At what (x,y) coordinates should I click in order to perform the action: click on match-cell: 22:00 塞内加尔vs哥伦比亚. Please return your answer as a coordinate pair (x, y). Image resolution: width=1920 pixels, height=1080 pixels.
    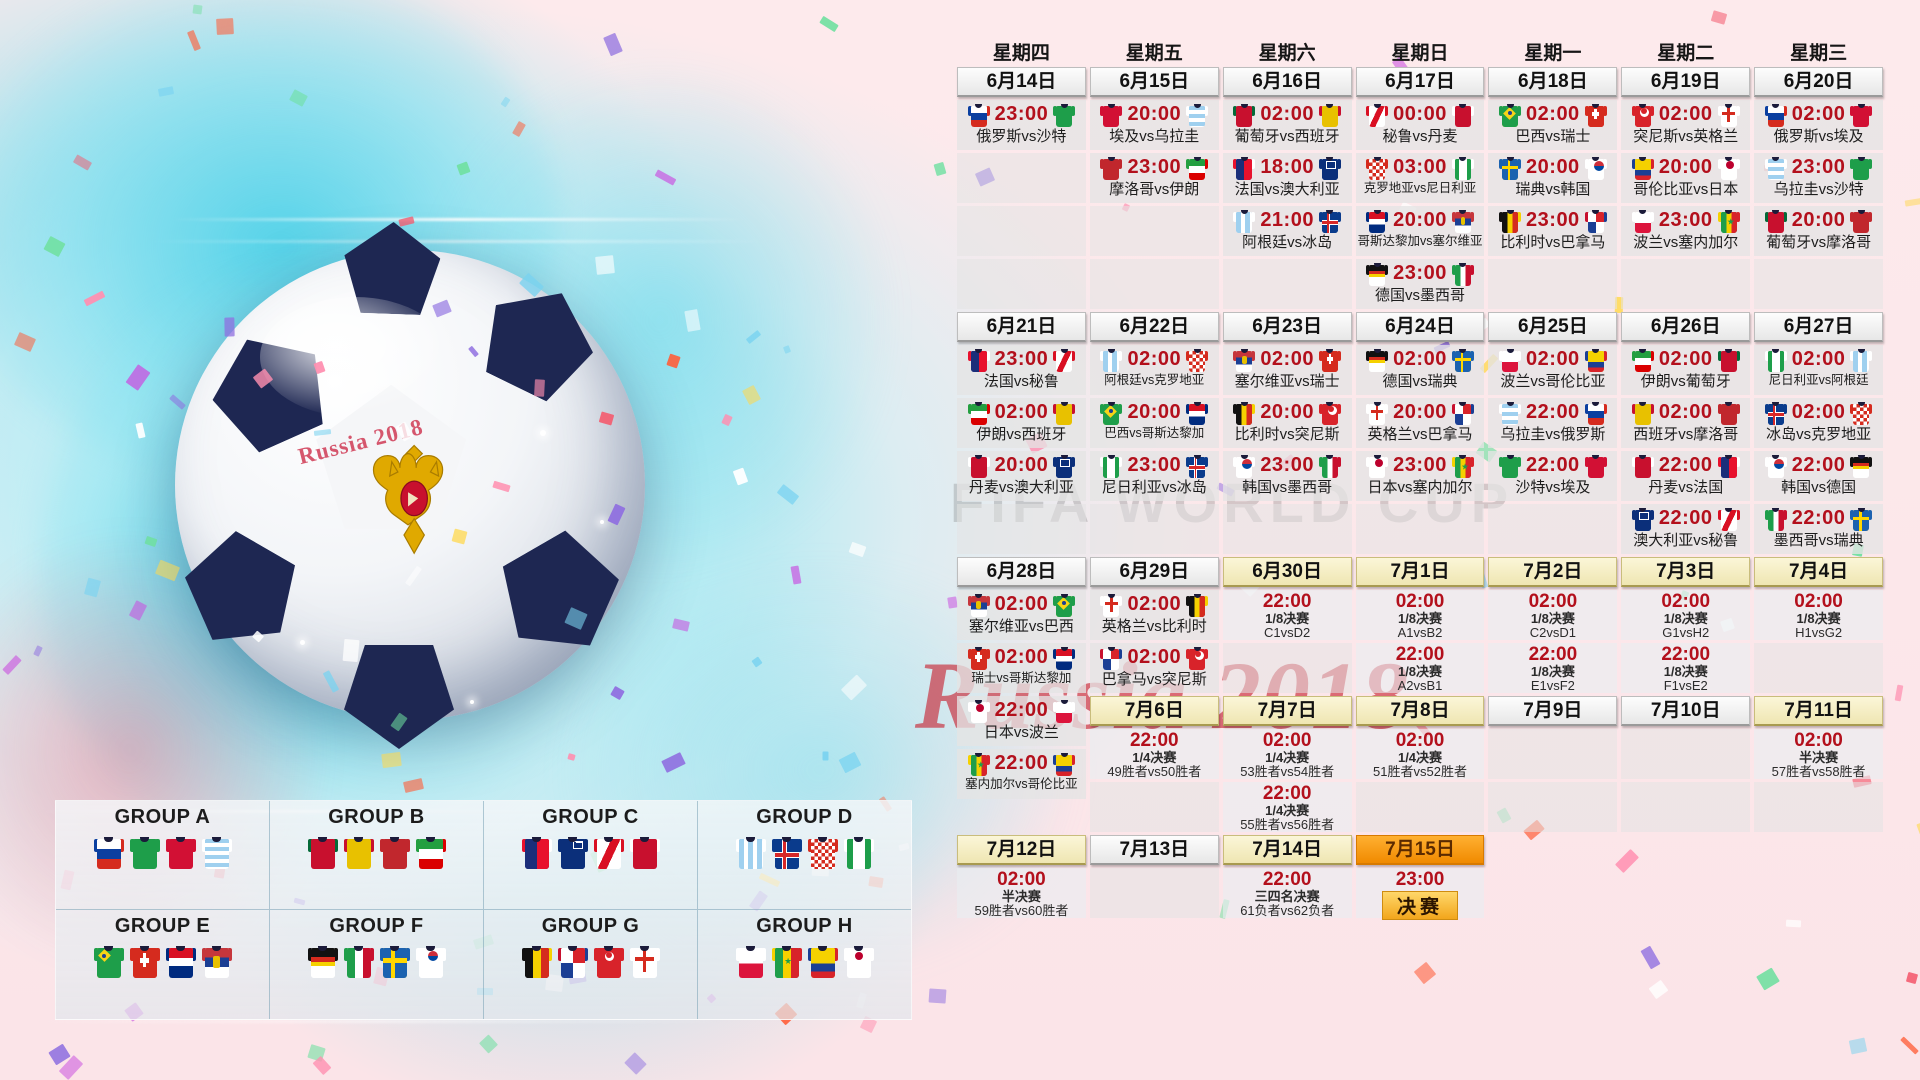
    Looking at the image, I should click on (1021, 774).